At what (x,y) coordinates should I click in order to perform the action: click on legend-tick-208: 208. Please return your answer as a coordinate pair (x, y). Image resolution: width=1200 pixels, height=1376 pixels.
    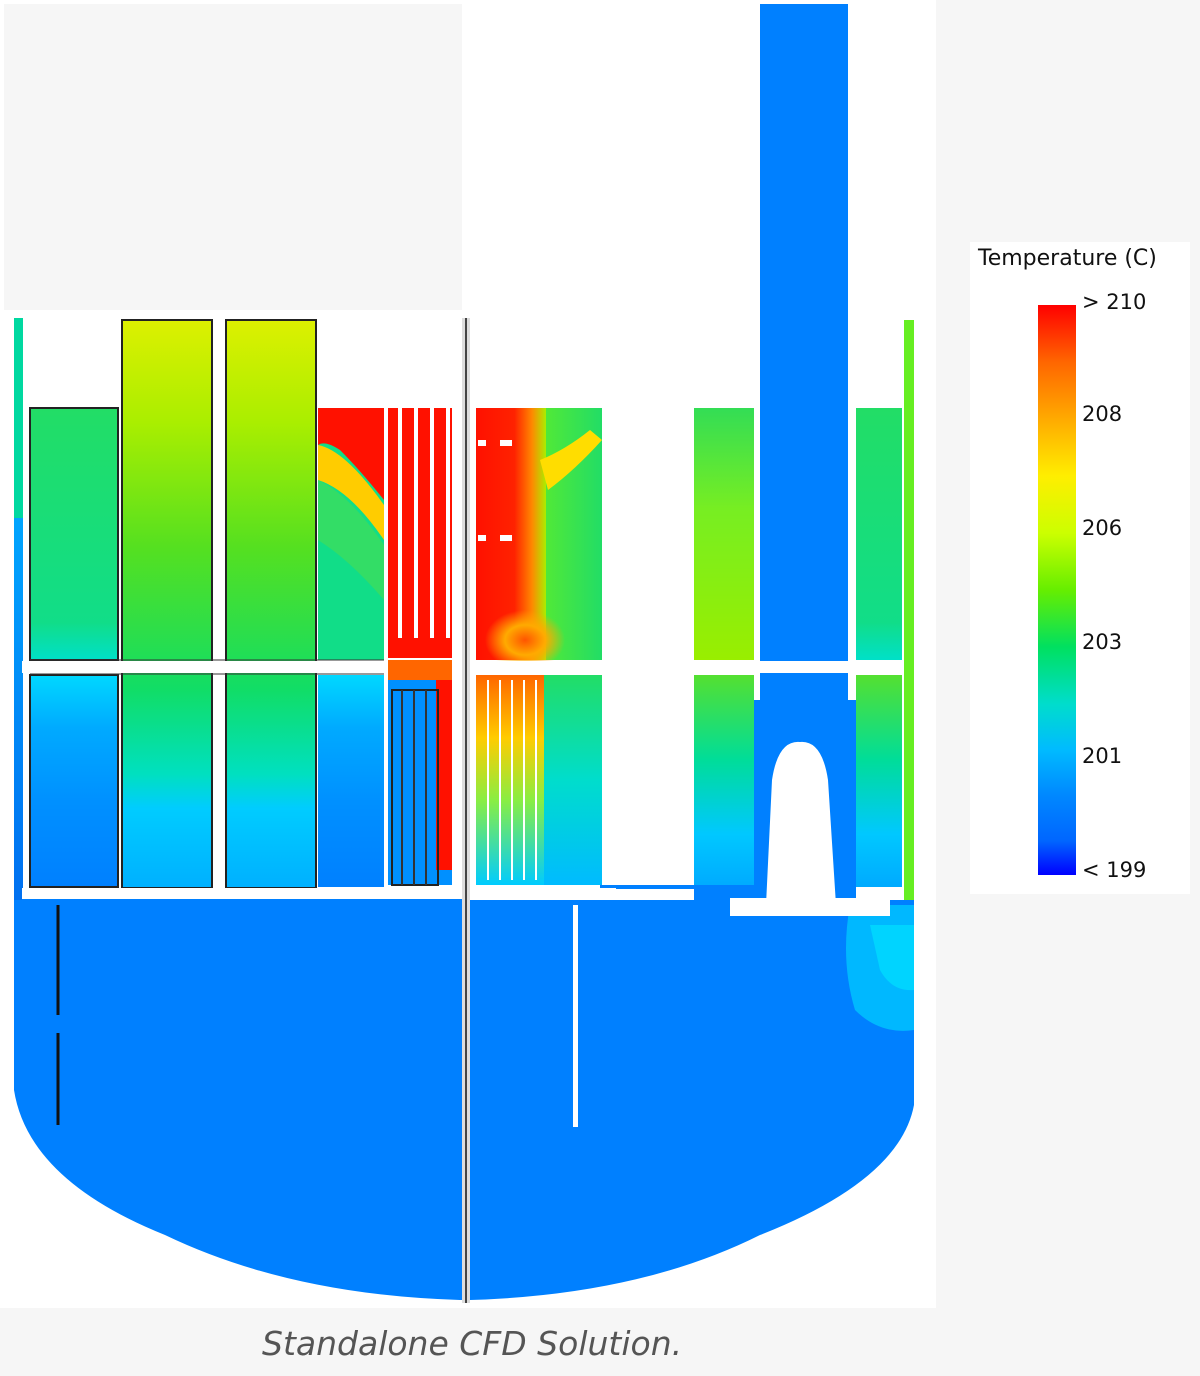
    Looking at the image, I should click on (1102, 414).